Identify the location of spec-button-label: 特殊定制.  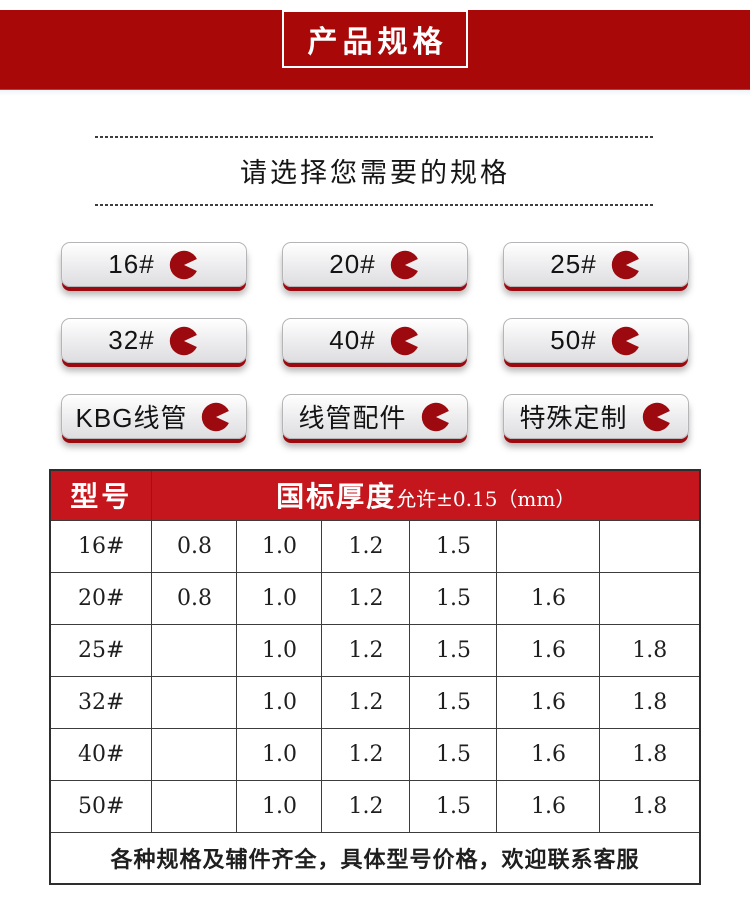
(573, 418).